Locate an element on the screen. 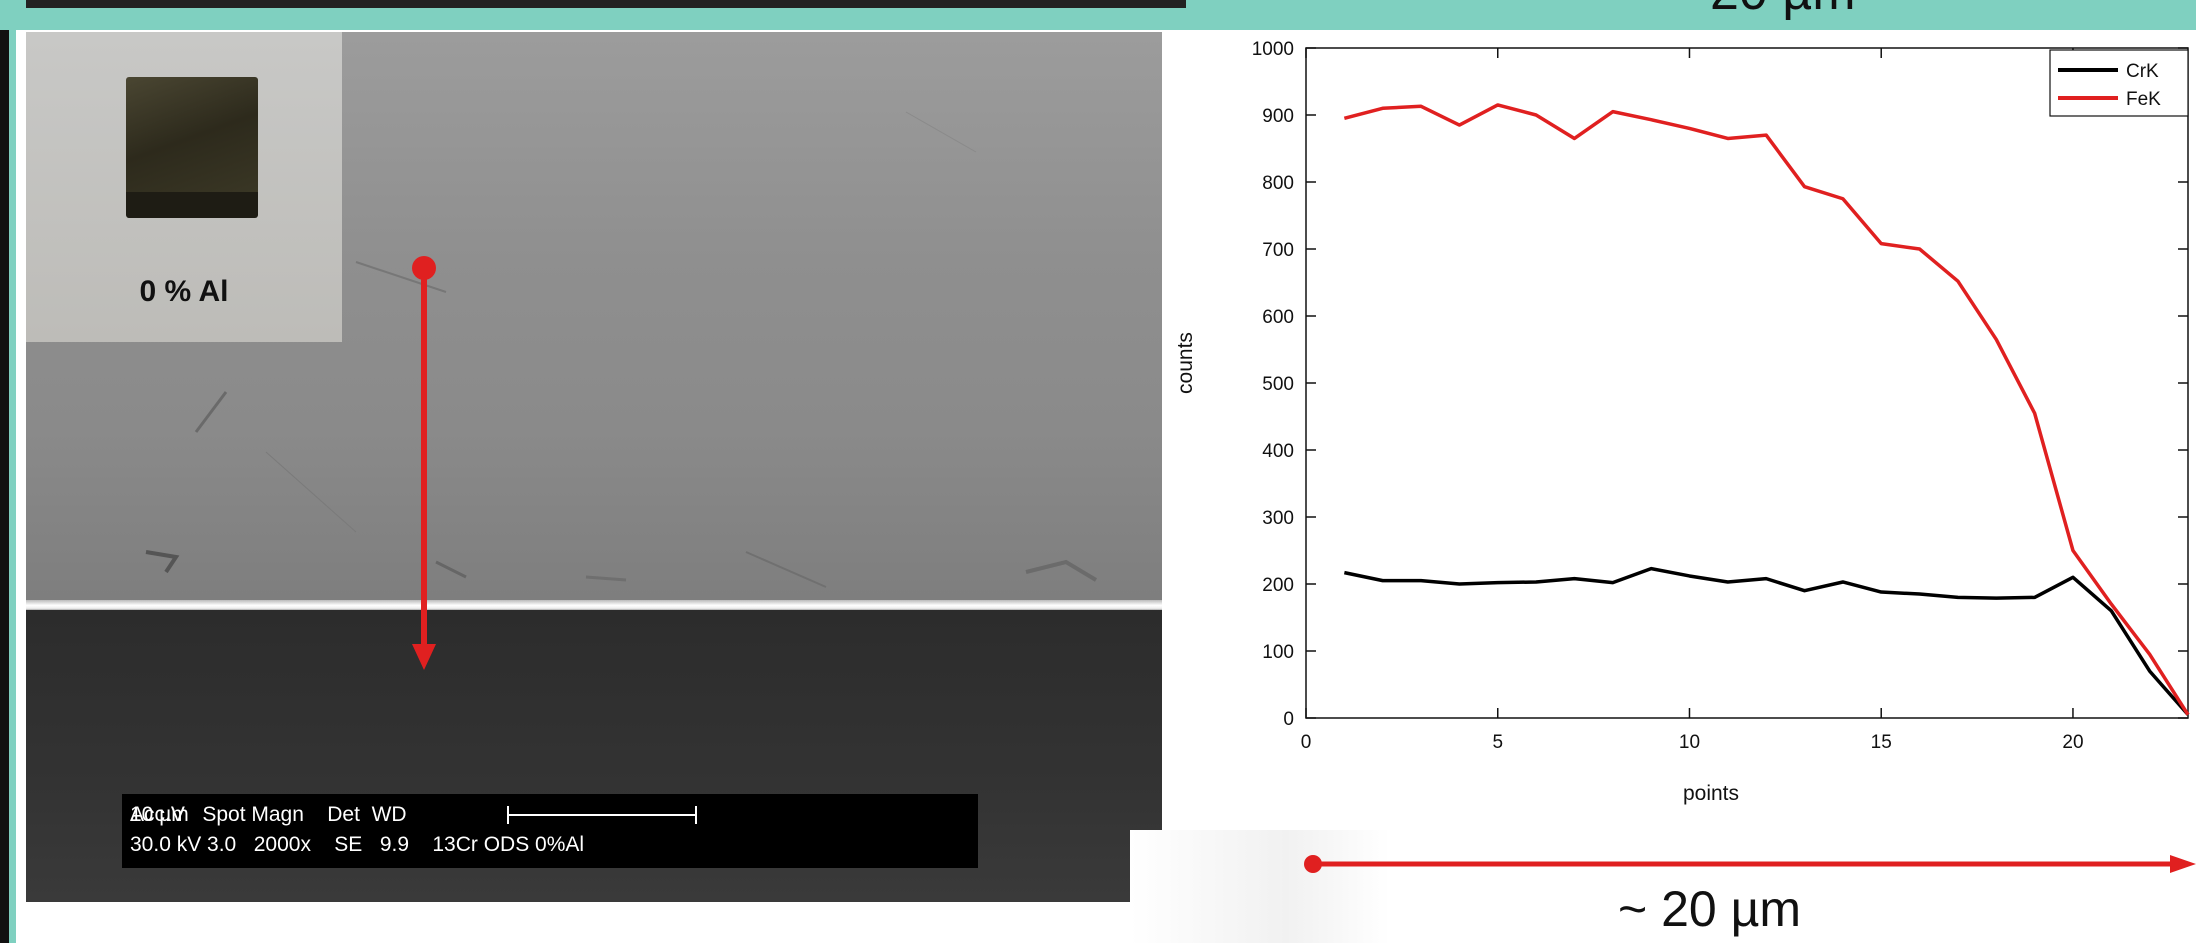 The height and width of the screenshot is (943, 2196). top-image-strip is located at coordinates (606, 4).